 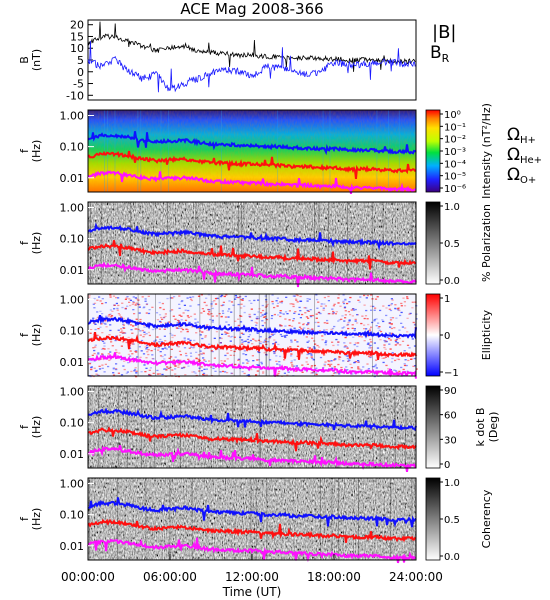 What do you see at coordinates (252, 327) in the screenshot?
I see `gyro-curve-h-plus` at bounding box center [252, 327].